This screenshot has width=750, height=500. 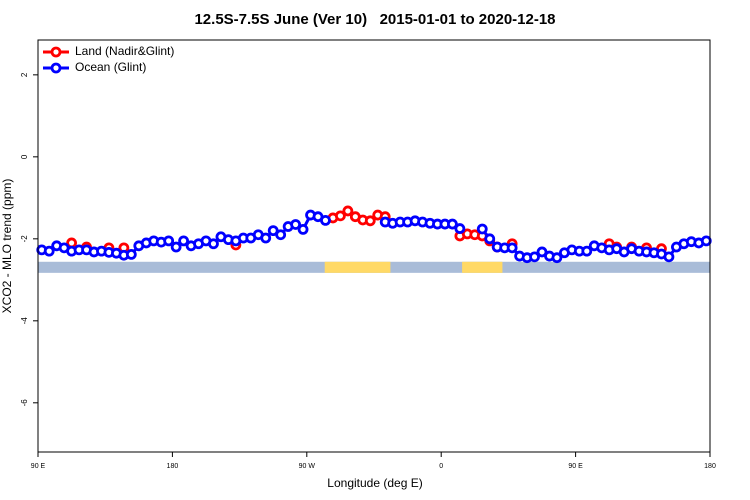 What do you see at coordinates (24, 403) in the screenshot?
I see `y-tick-label: -6` at bounding box center [24, 403].